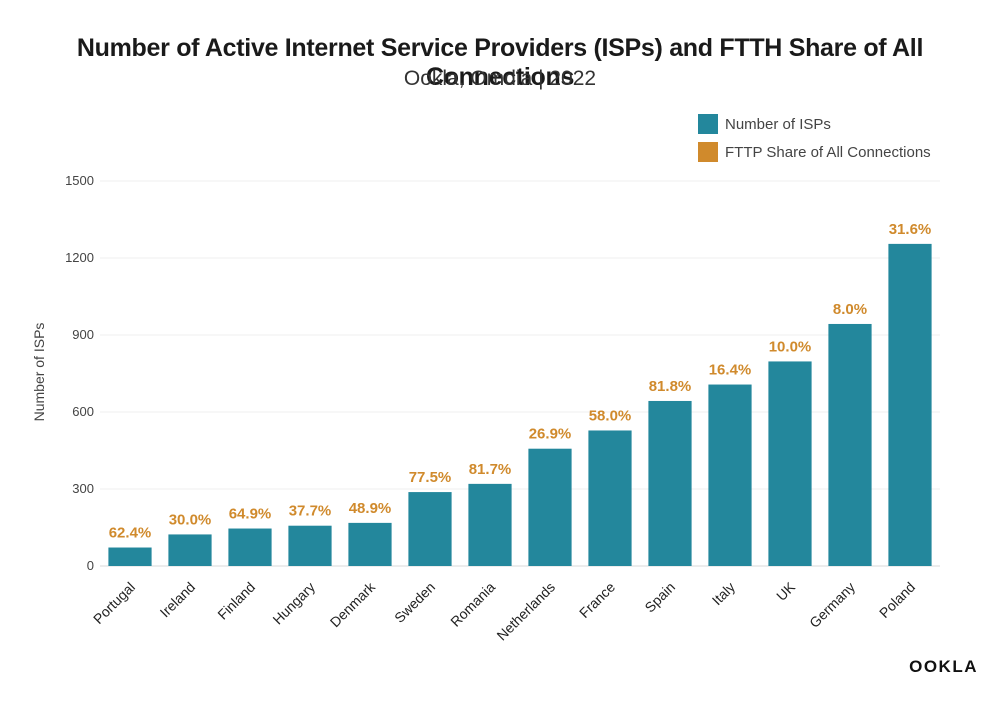 The width and height of the screenshot is (1000, 703). Describe the element at coordinates (79, 257) in the screenshot. I see `y-tick-label: 1200` at that location.